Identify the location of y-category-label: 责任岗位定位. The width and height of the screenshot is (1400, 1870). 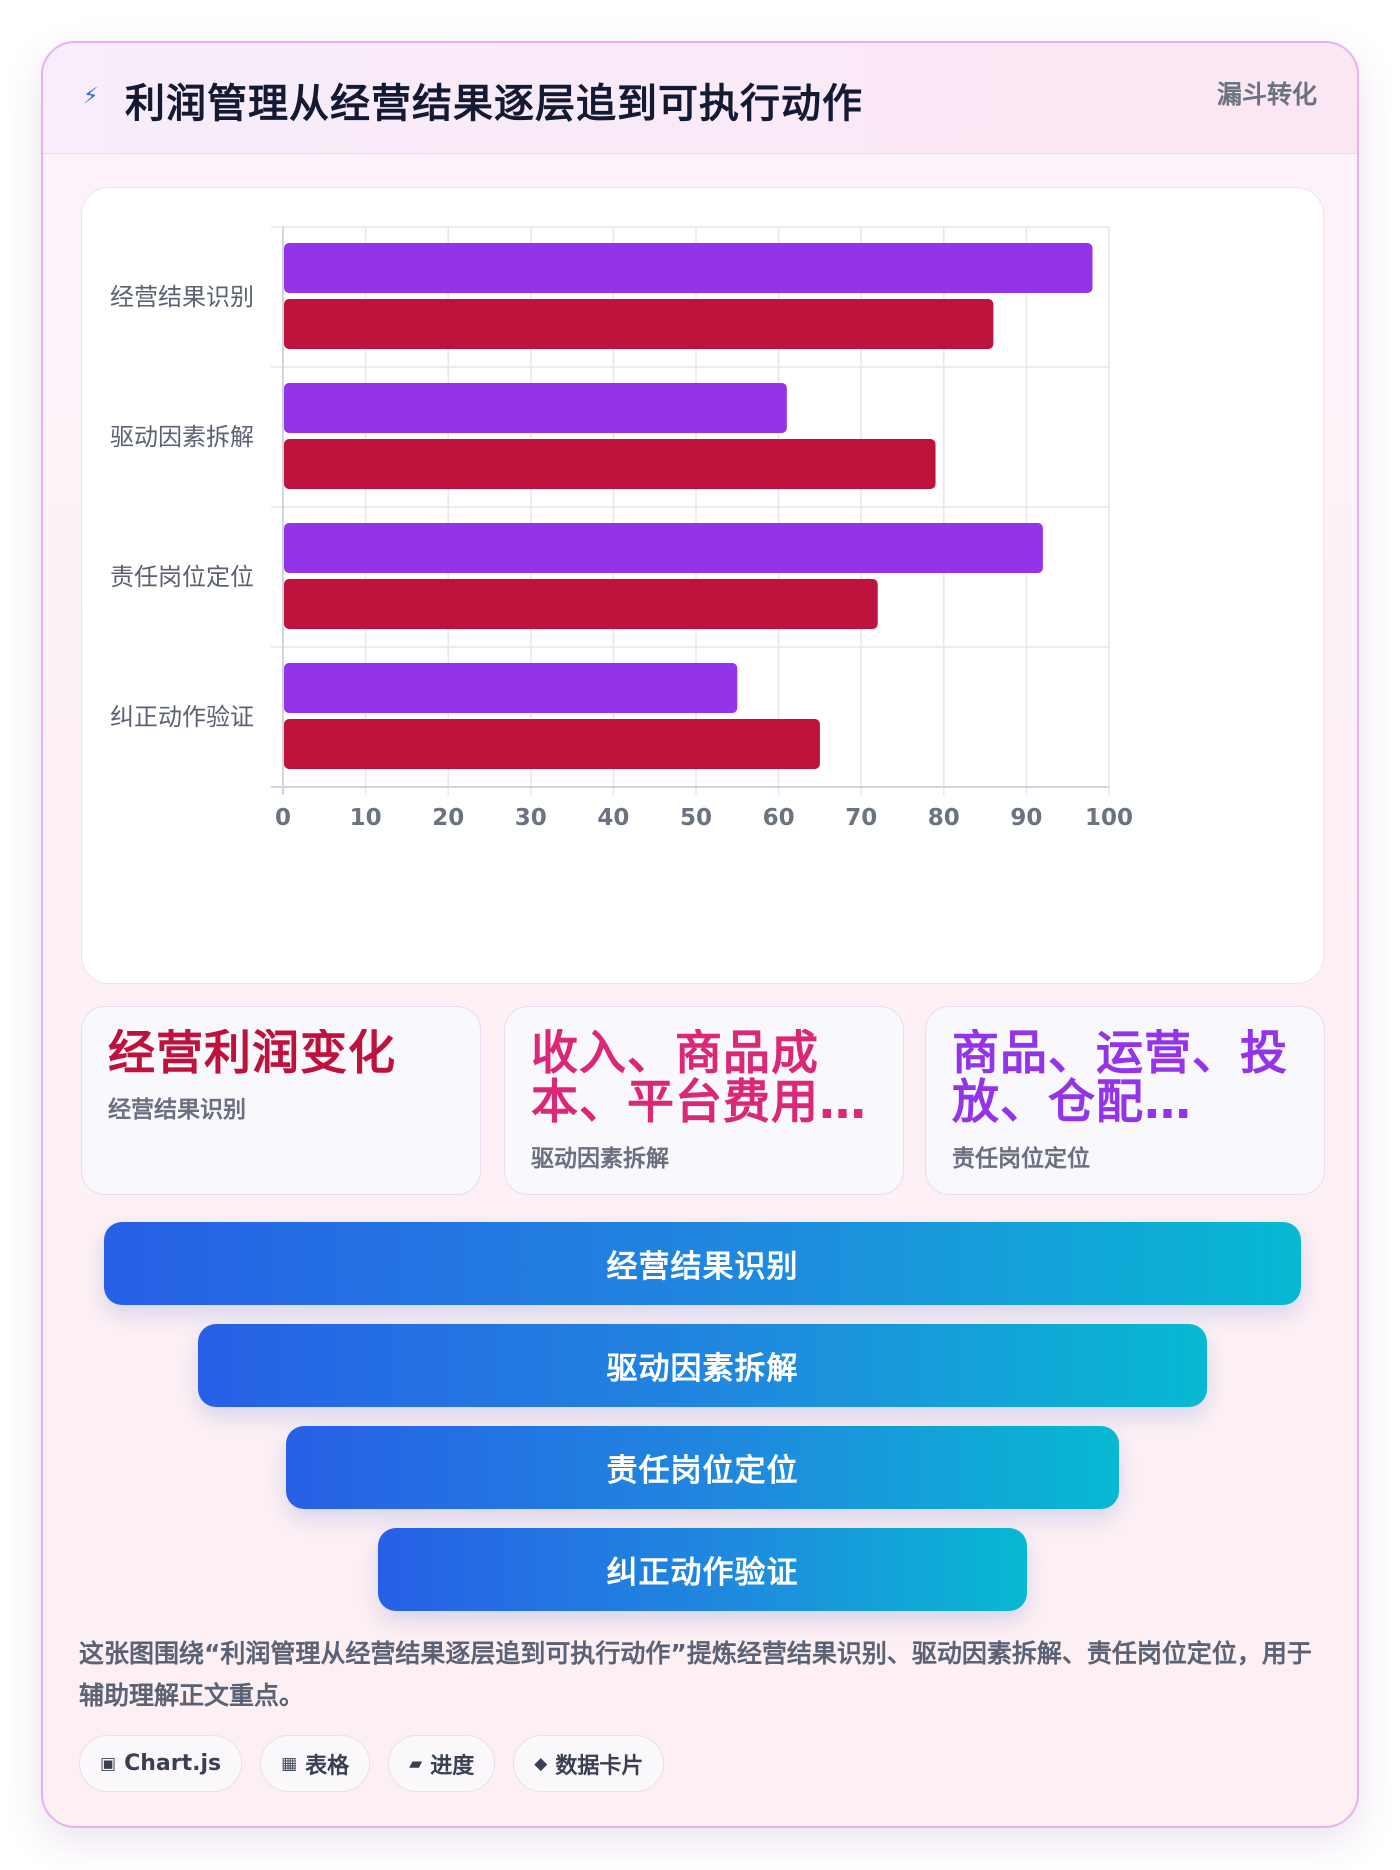
(182, 577).